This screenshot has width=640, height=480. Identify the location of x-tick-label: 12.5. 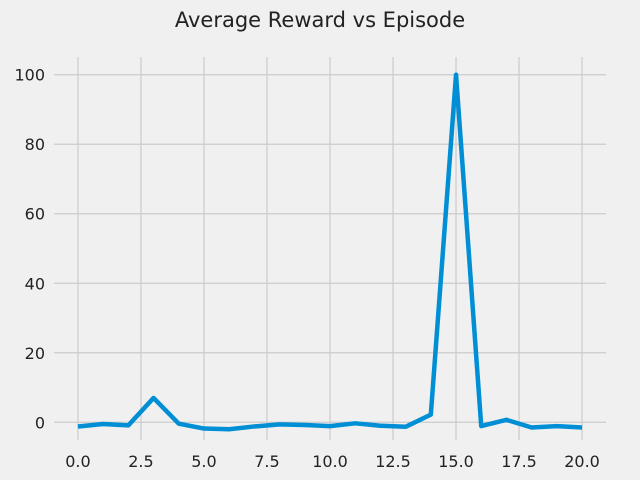
(393, 461).